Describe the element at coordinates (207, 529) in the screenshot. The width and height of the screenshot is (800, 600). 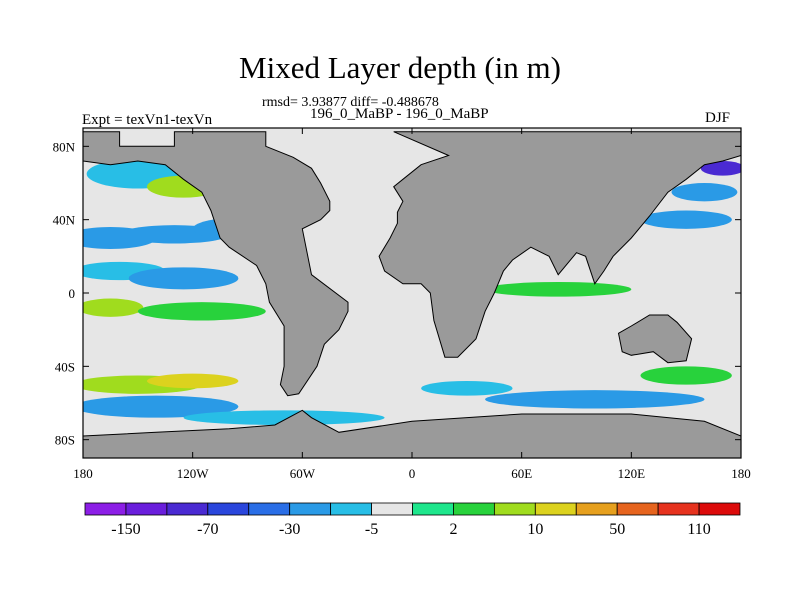
I see `colorbar-label: -70` at that location.